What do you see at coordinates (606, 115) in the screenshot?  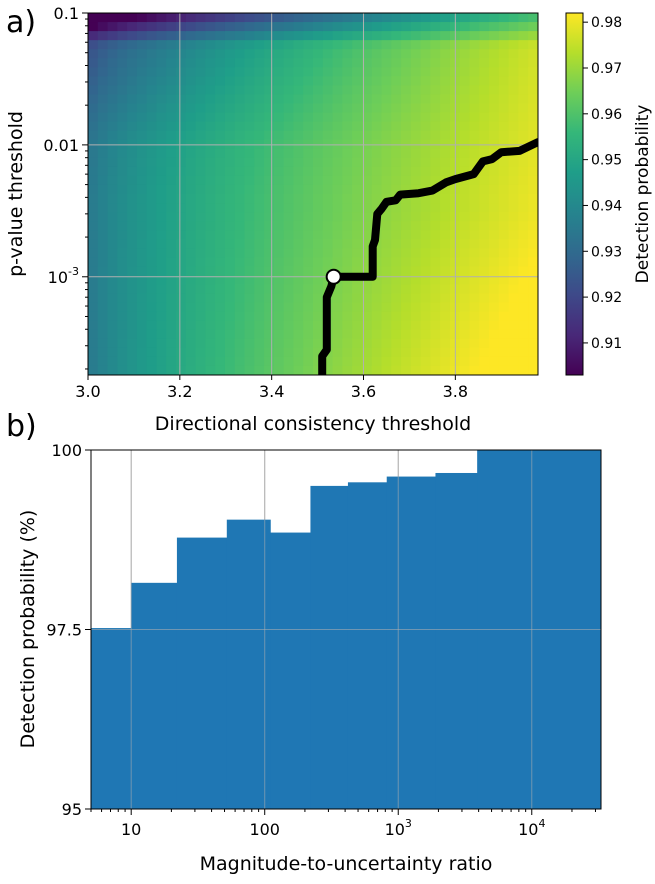 I see `colorbar-tick-label: 0.96` at bounding box center [606, 115].